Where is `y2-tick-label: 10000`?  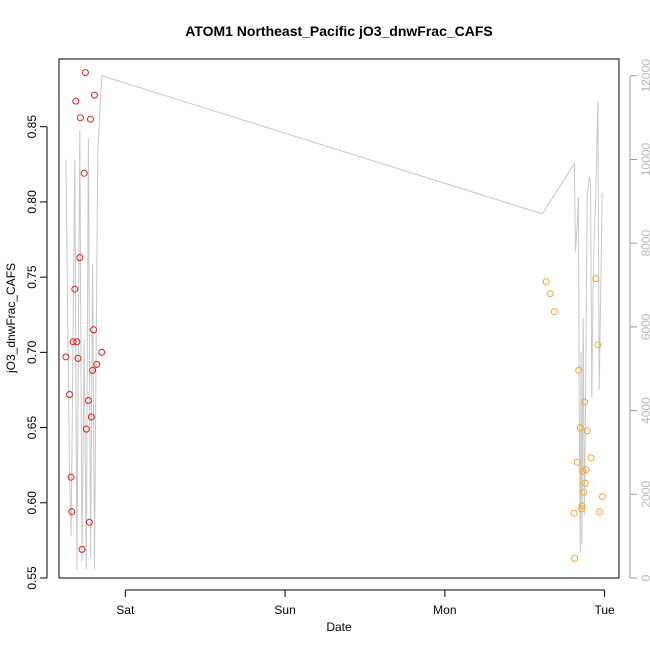
y2-tick-label: 10000 is located at coordinates (644, 159).